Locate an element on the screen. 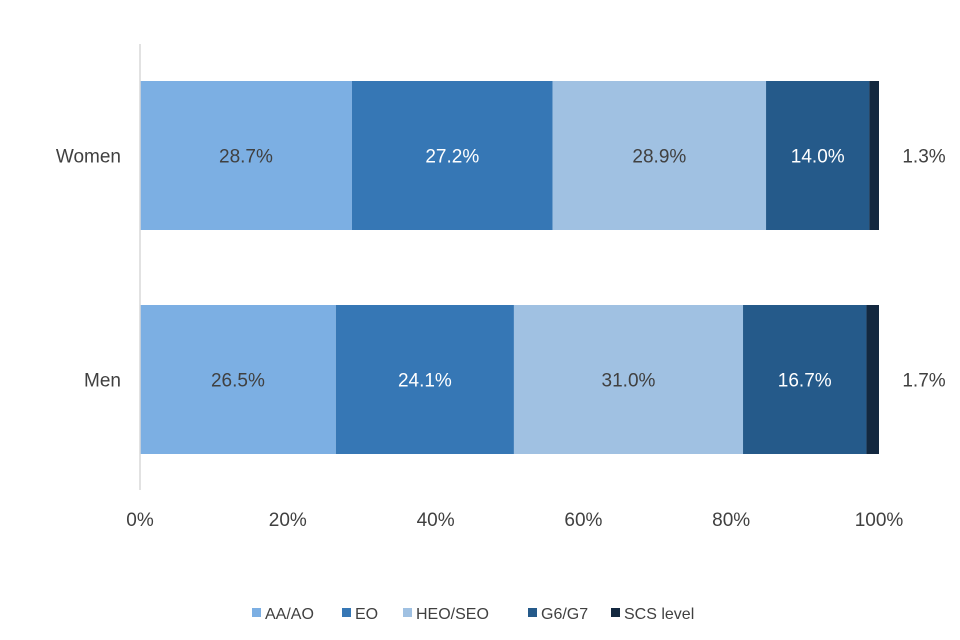  data-label-men-heo-seo: 31.0% is located at coordinates (629, 381).